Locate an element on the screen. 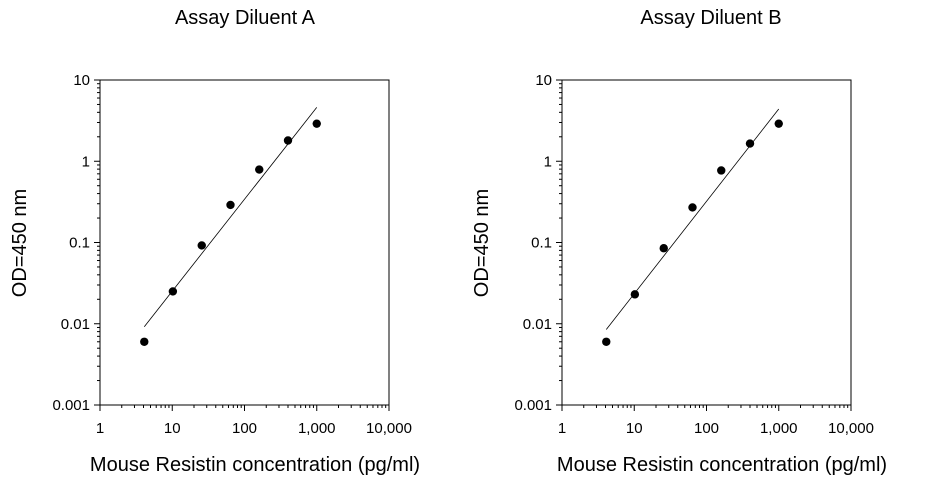 This screenshot has width=926, height=480. chart-title: Assay Diluent A is located at coordinates (245, 18).